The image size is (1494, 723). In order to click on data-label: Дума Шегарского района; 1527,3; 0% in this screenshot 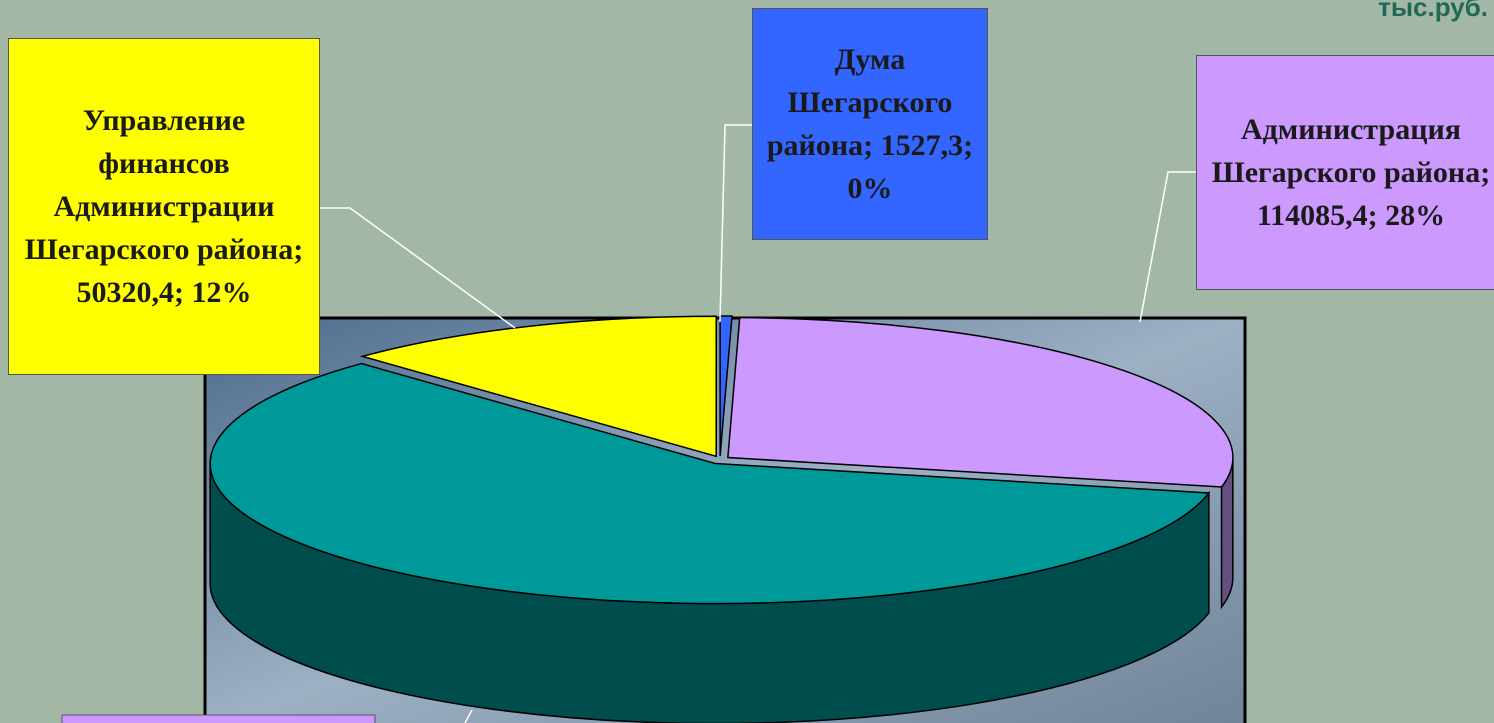, I will do `click(870, 124)`.